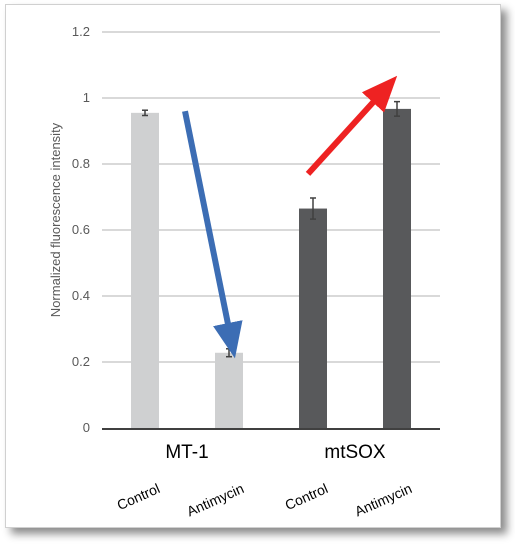  Describe the element at coordinates (212, 234) in the screenshot. I see `decrease-arrow` at that location.